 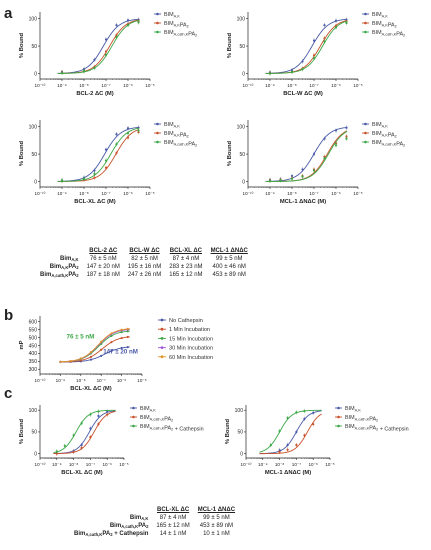 What do you see at coordinates (156, 419) in the screenshot?
I see `legend-label: BIMA,cath,KPA2` at bounding box center [156, 419].